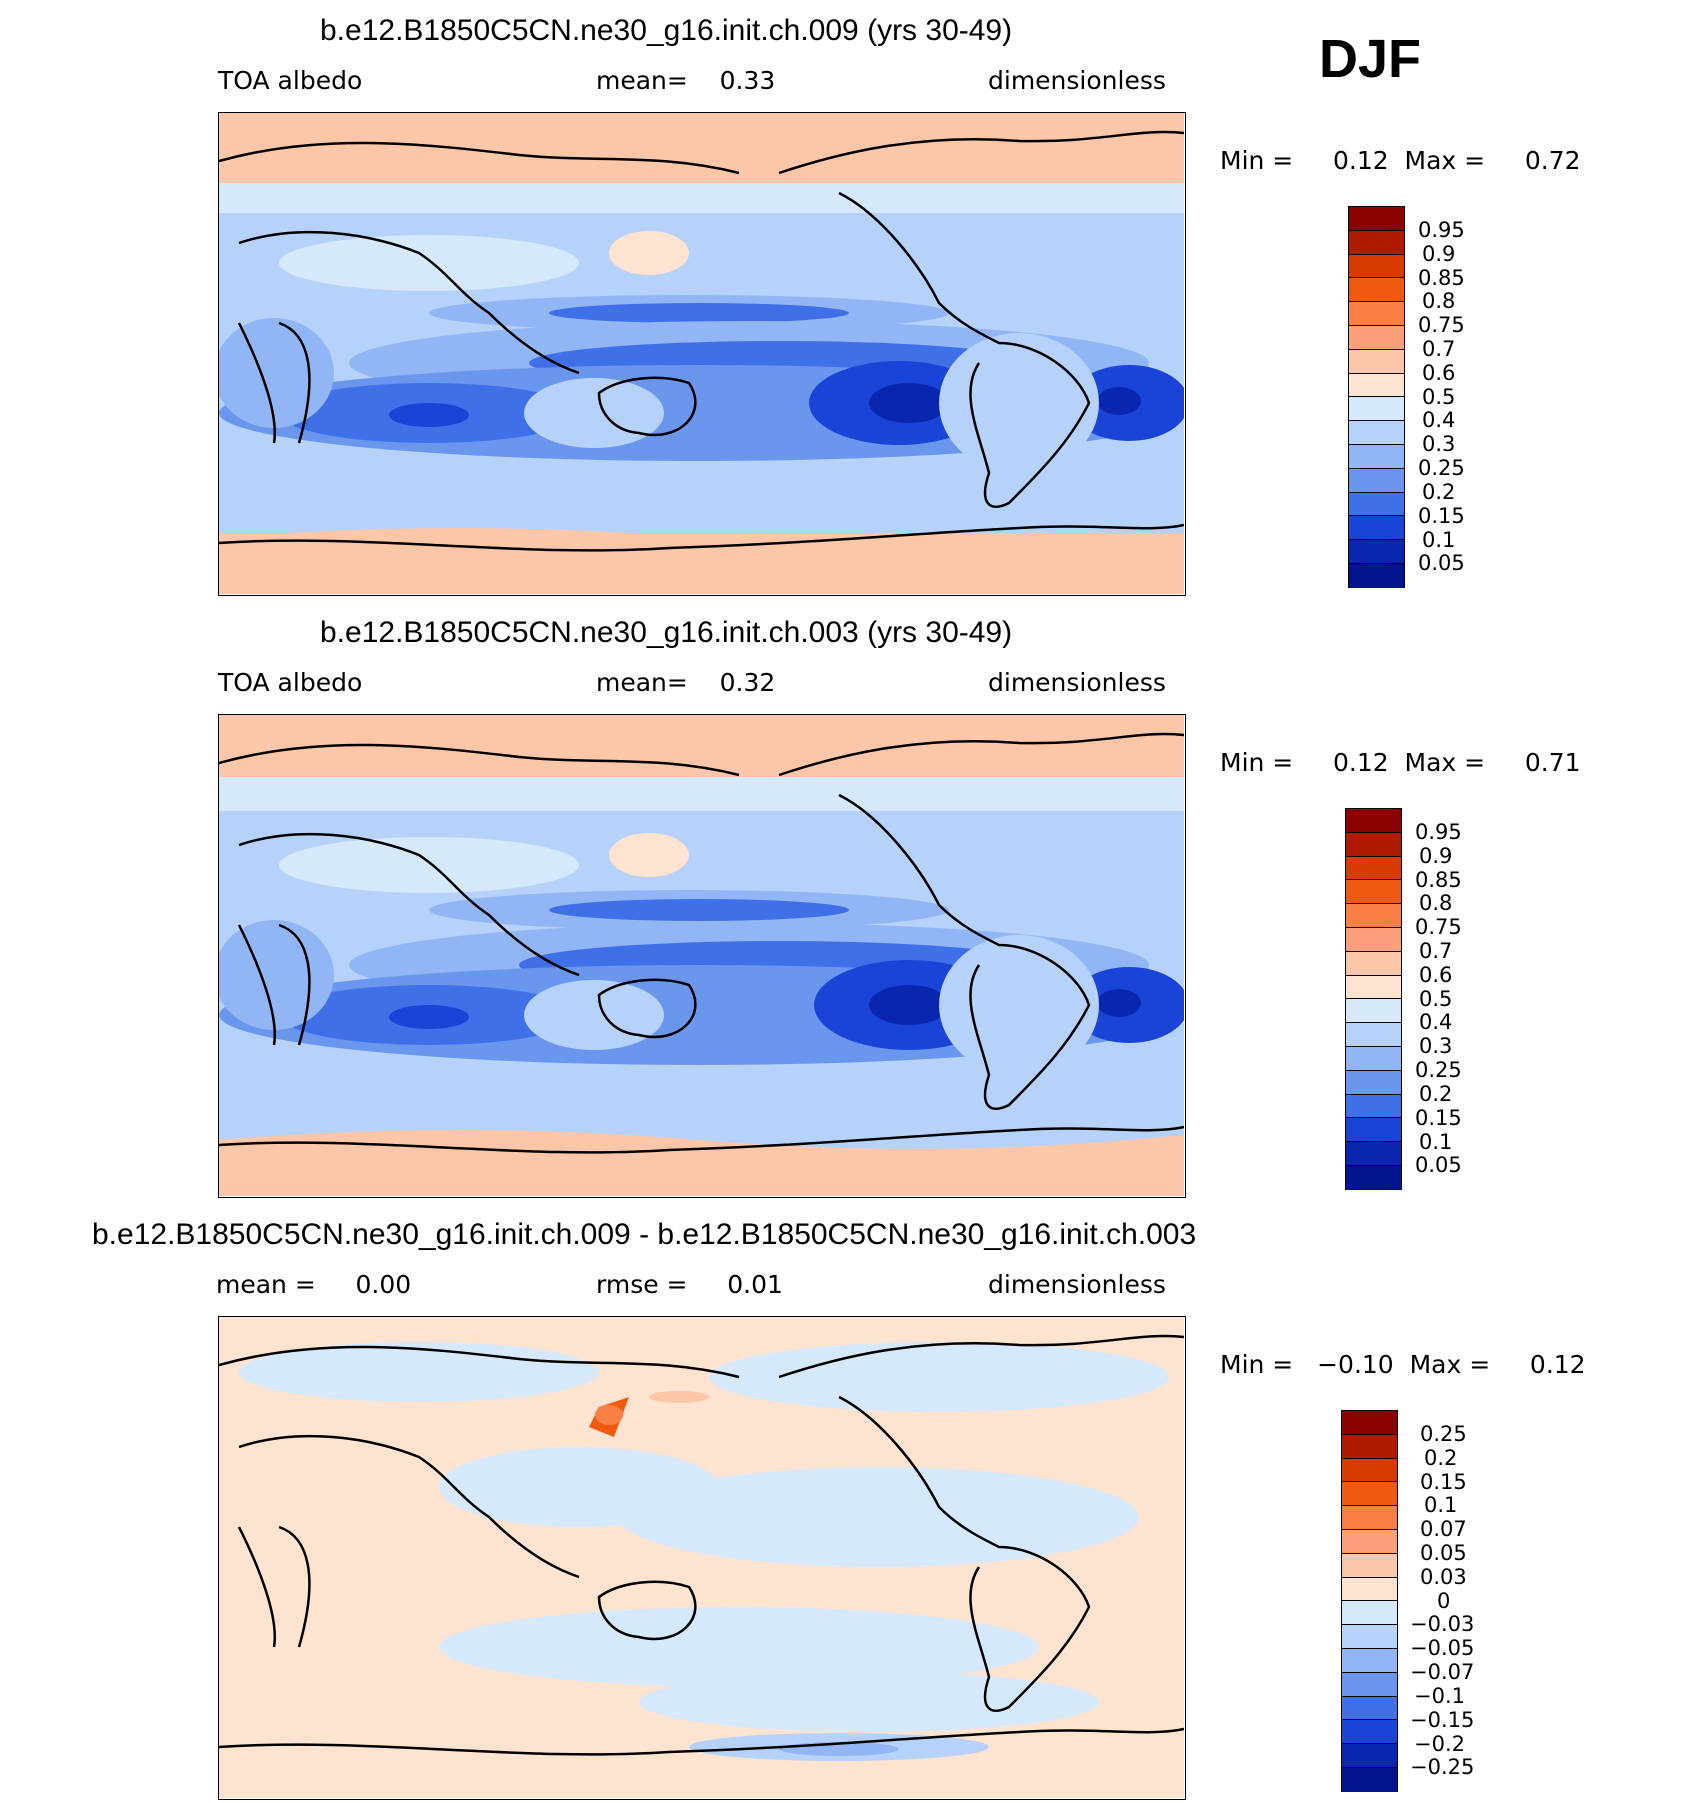 This screenshot has width=1699, height=1803. What do you see at coordinates (1443, 1529) in the screenshot?
I see `colorbar-tick: 0.07` at bounding box center [1443, 1529].